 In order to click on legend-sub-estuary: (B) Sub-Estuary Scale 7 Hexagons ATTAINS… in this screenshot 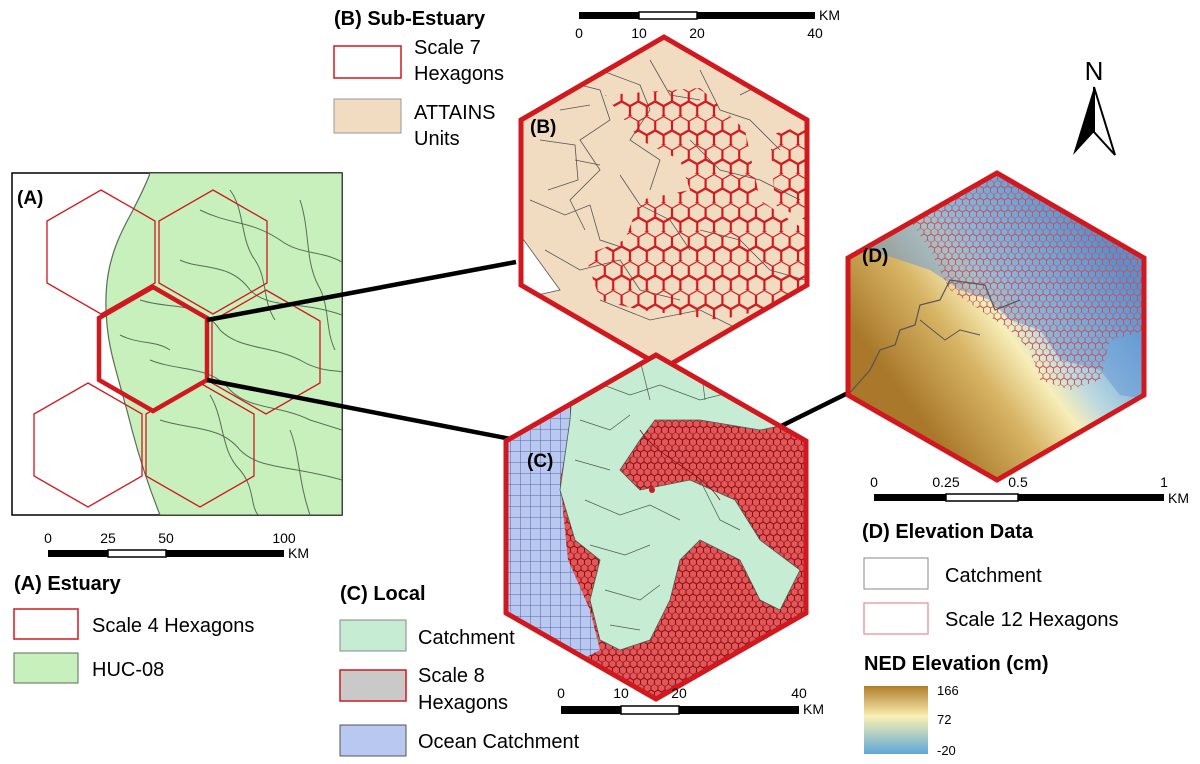, I will do `click(418, 79)`.